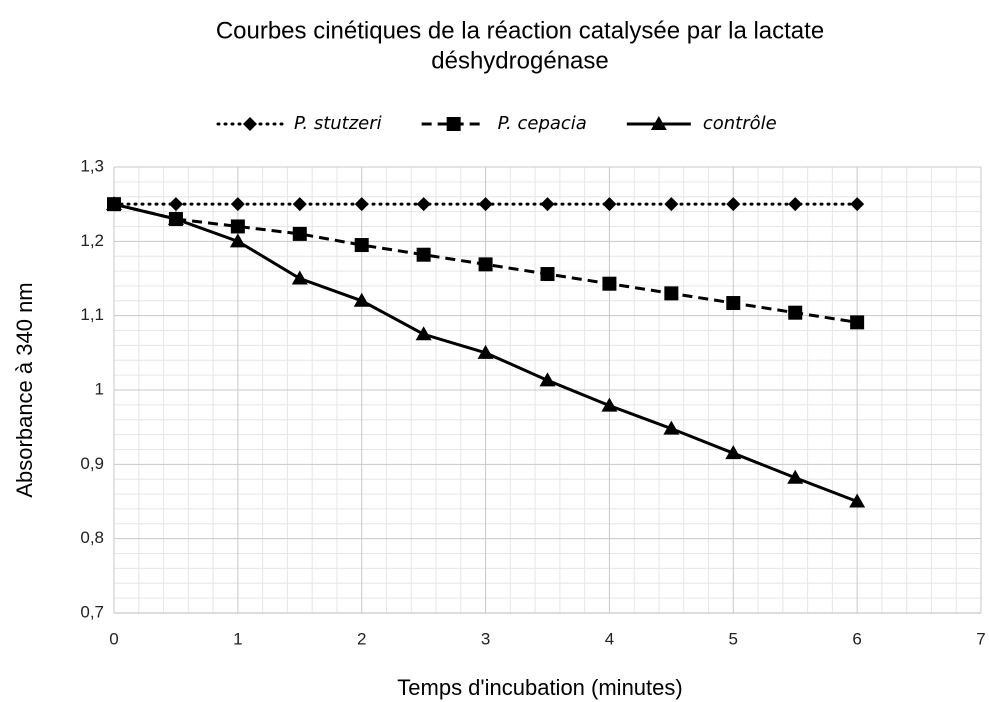  I want to click on x-tick-label: 4, so click(609, 638).